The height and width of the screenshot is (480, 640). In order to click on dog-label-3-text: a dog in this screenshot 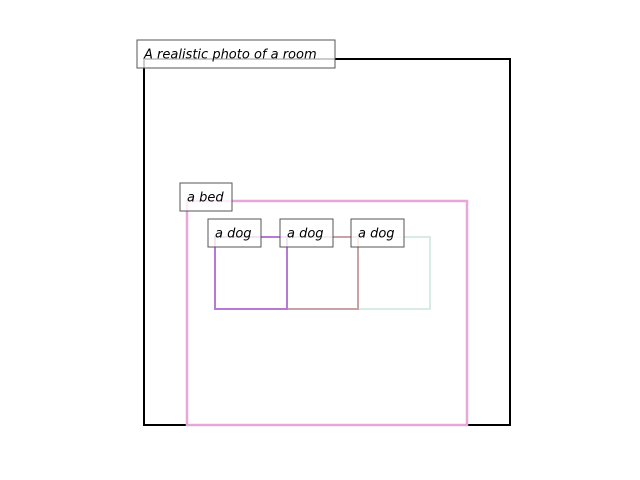, I will do `click(376, 234)`.